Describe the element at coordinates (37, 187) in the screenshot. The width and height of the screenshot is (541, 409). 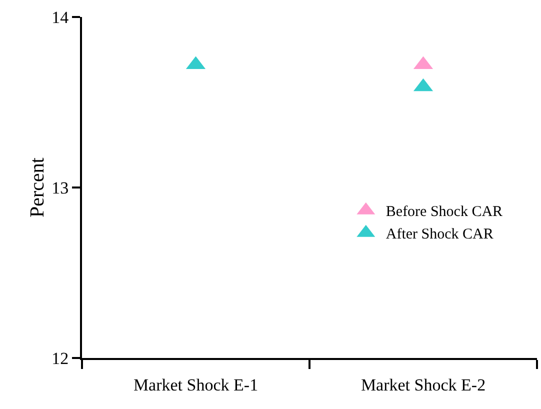
I see `y-axis-title: Percent` at that location.